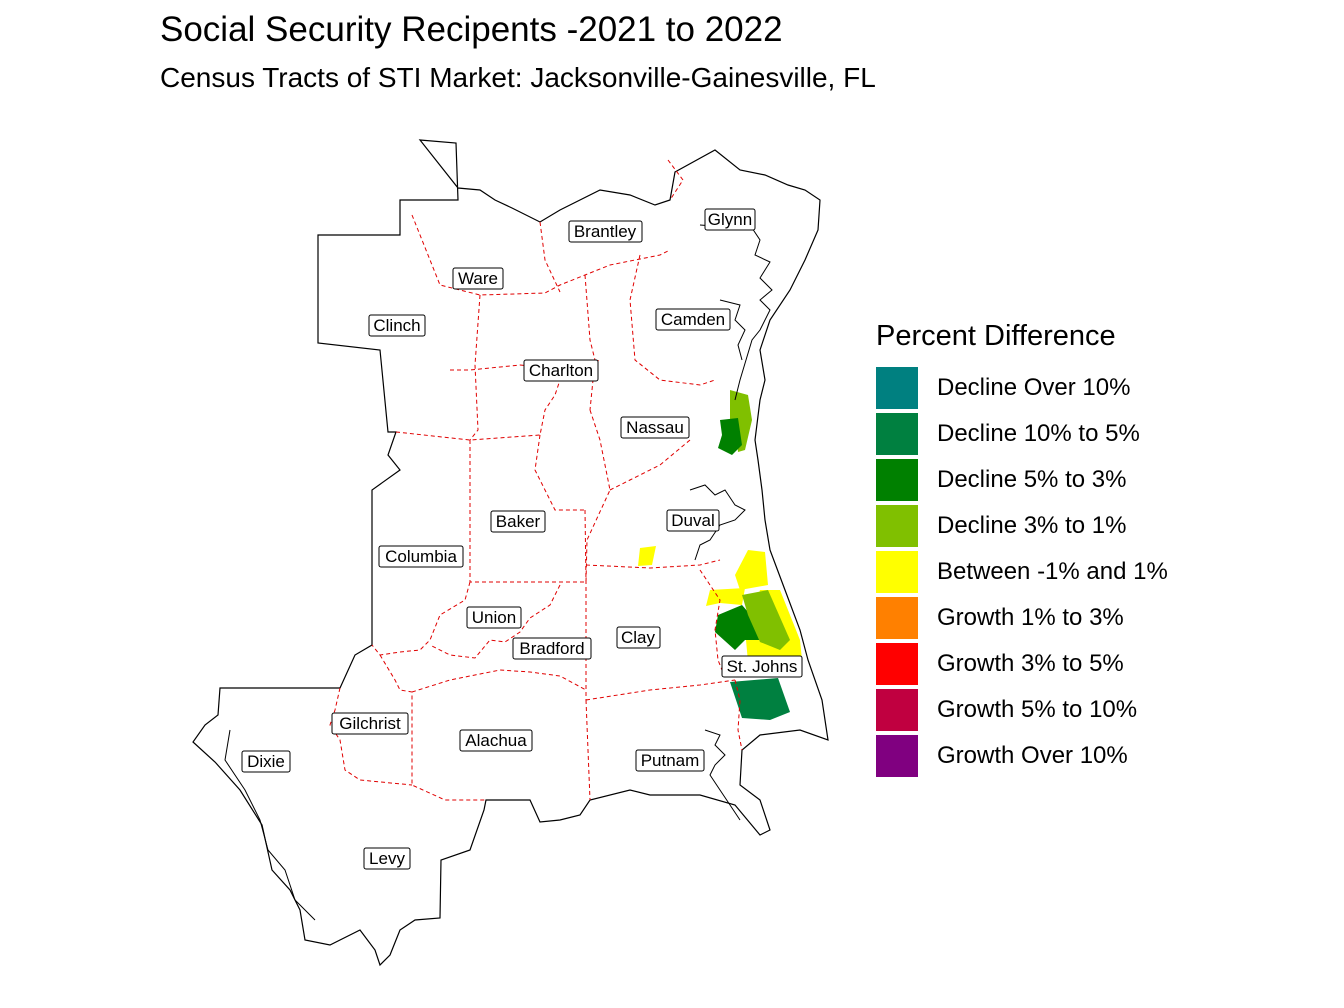 This screenshot has width=1344, height=1008. What do you see at coordinates (1052, 571) in the screenshot?
I see `legend-label: Between -1% and 1%` at bounding box center [1052, 571].